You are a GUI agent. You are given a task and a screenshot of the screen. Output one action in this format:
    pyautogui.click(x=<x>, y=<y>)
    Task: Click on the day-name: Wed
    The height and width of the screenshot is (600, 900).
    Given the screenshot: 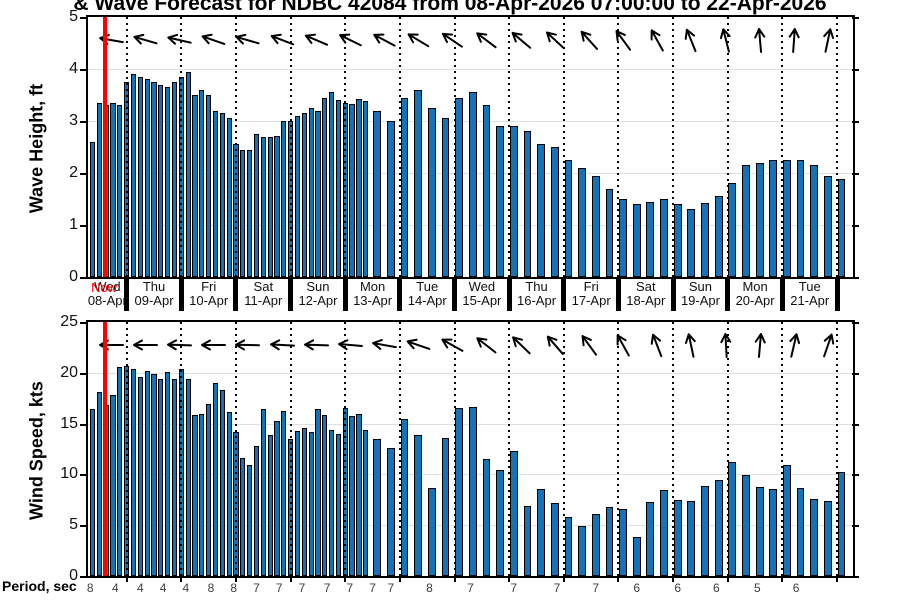 What is the action you would take?
    pyautogui.click(x=107, y=286)
    